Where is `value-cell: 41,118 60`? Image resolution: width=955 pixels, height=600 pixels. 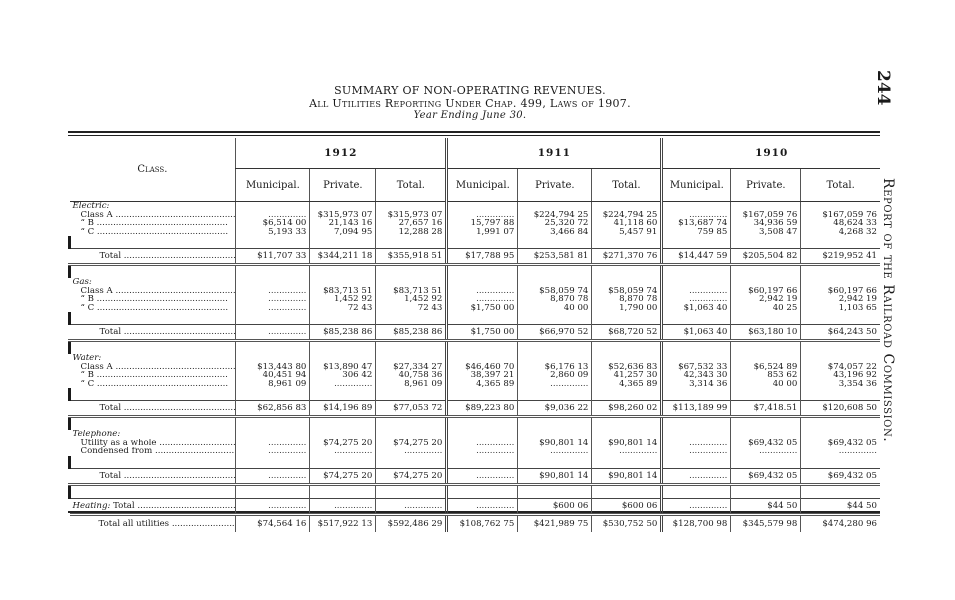
value-cell: 41,118 60 is located at coordinates (626, 223).